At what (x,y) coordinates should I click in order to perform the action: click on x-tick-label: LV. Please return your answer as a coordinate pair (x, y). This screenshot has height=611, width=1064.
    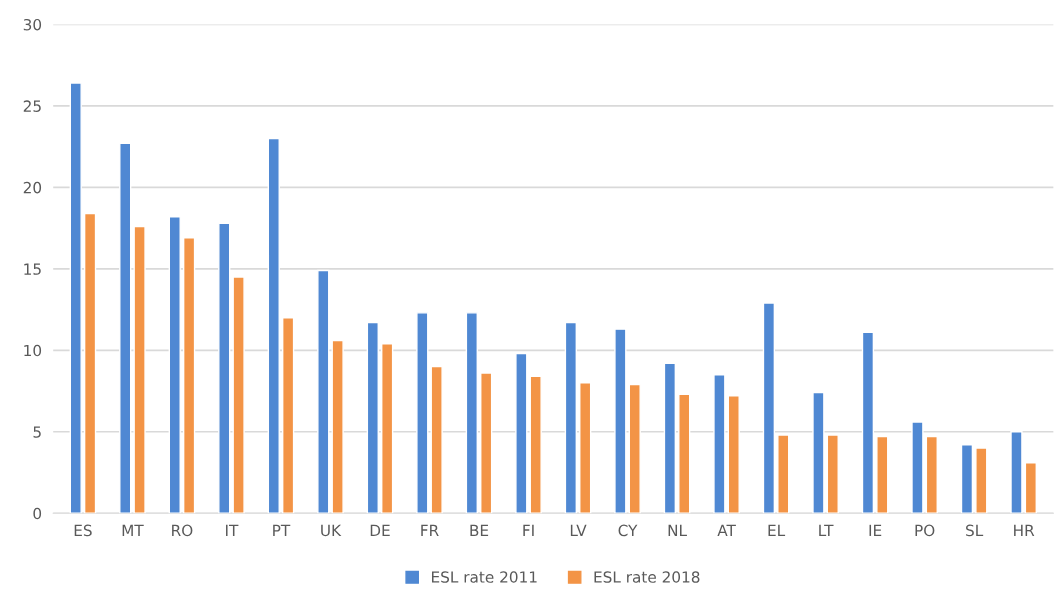
    Looking at the image, I should click on (578, 530).